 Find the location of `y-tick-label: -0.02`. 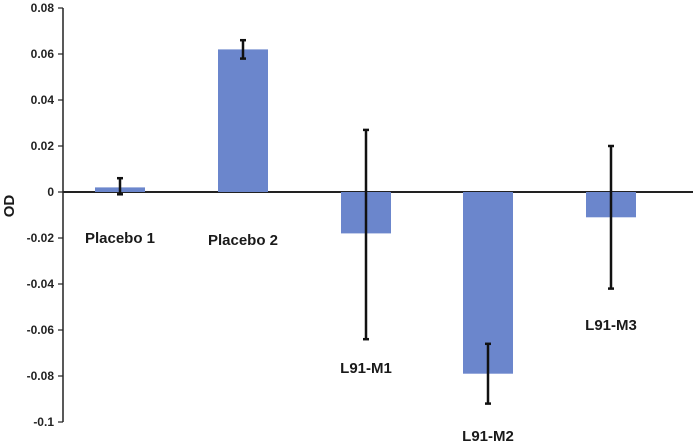

y-tick-label: -0.02 is located at coordinates (41, 238).